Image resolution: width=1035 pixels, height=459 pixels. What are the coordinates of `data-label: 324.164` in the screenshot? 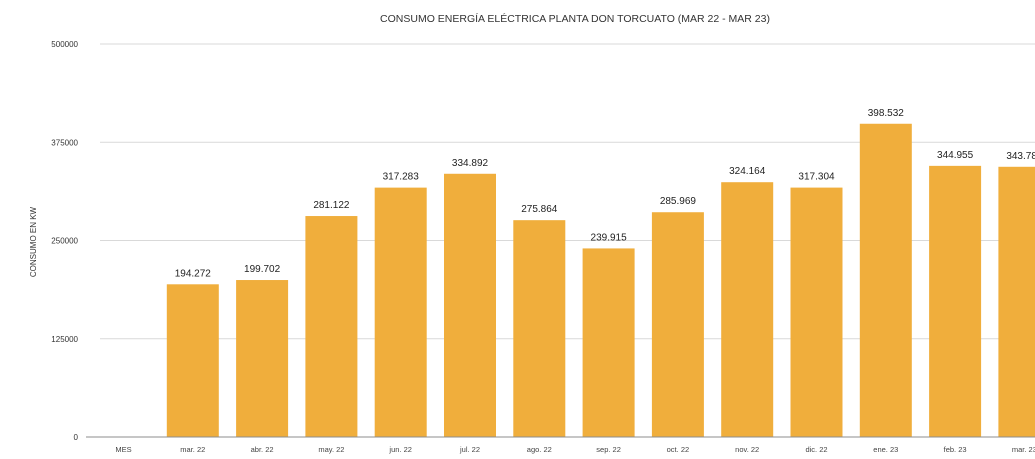 It's located at (747, 171).